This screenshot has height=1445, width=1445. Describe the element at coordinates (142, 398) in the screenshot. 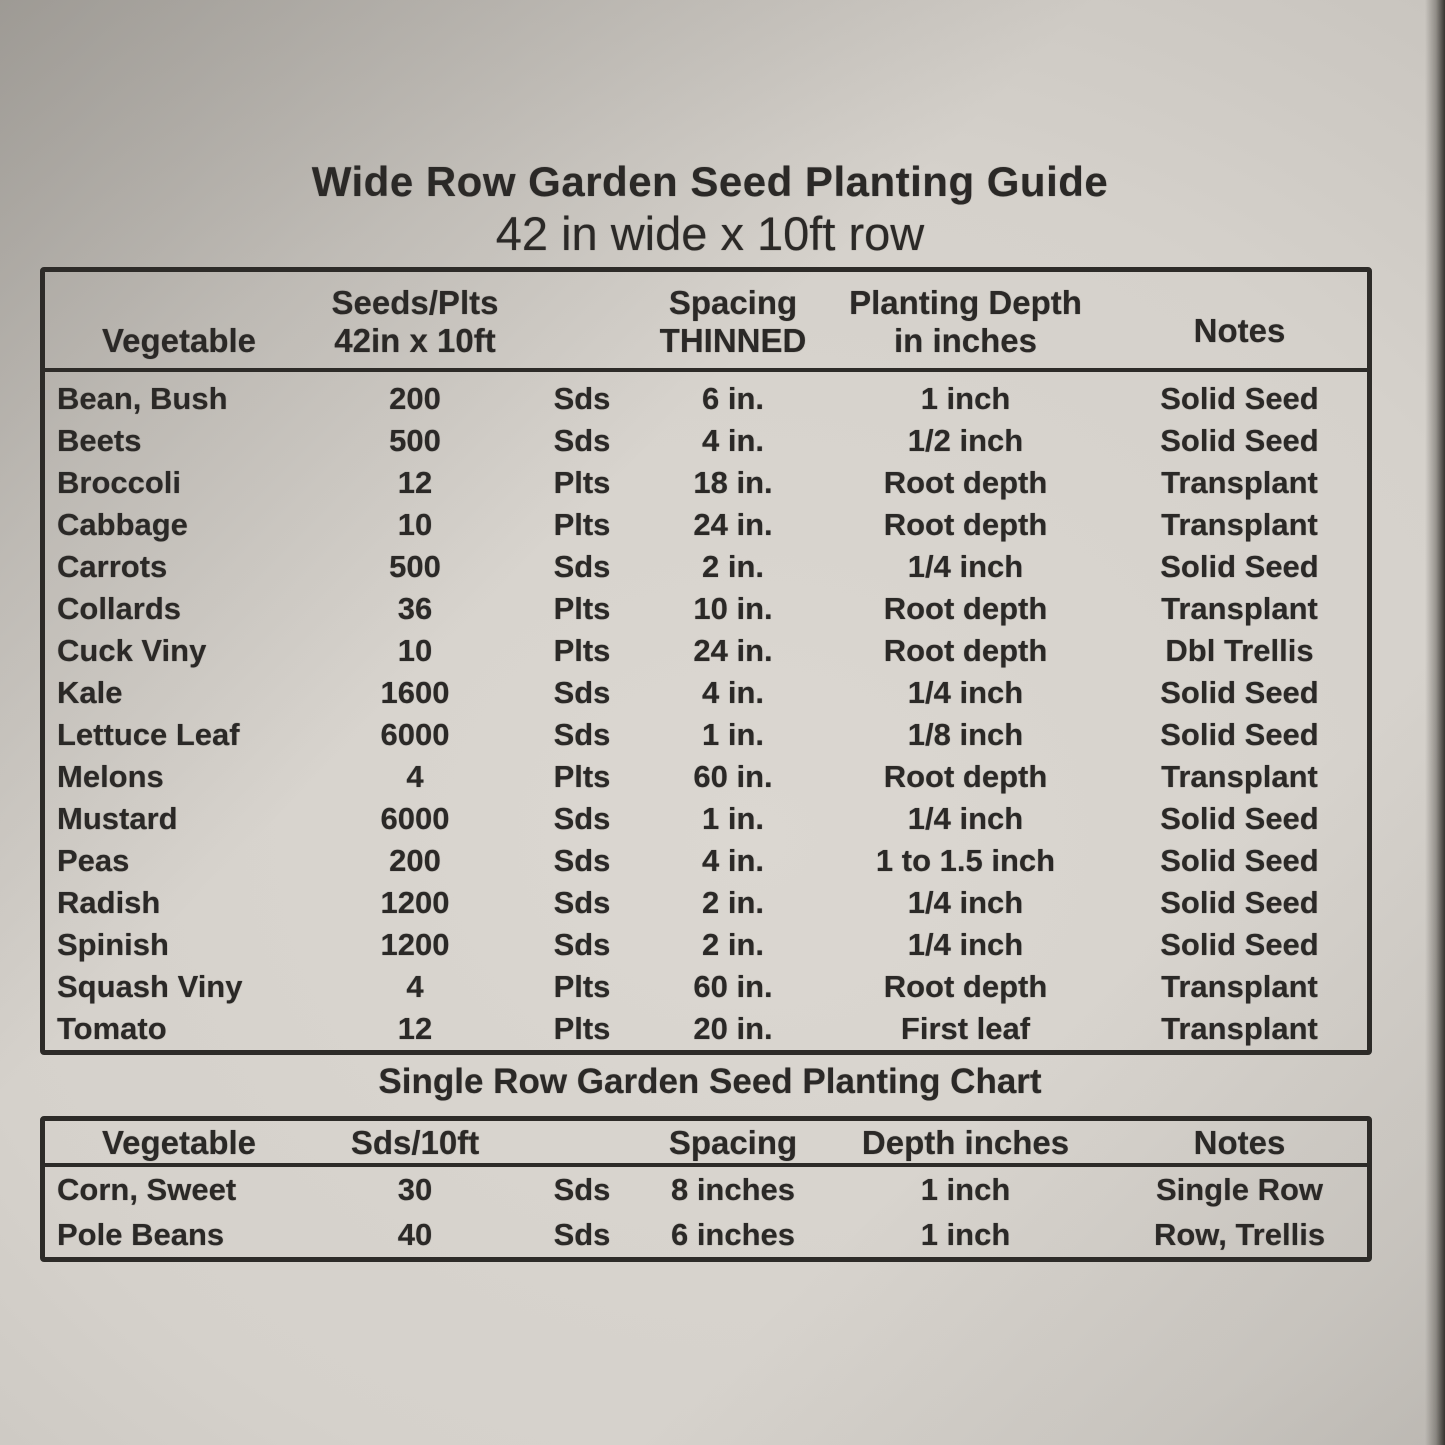

I see `cell-vegetable: Bean, Bush` at that location.